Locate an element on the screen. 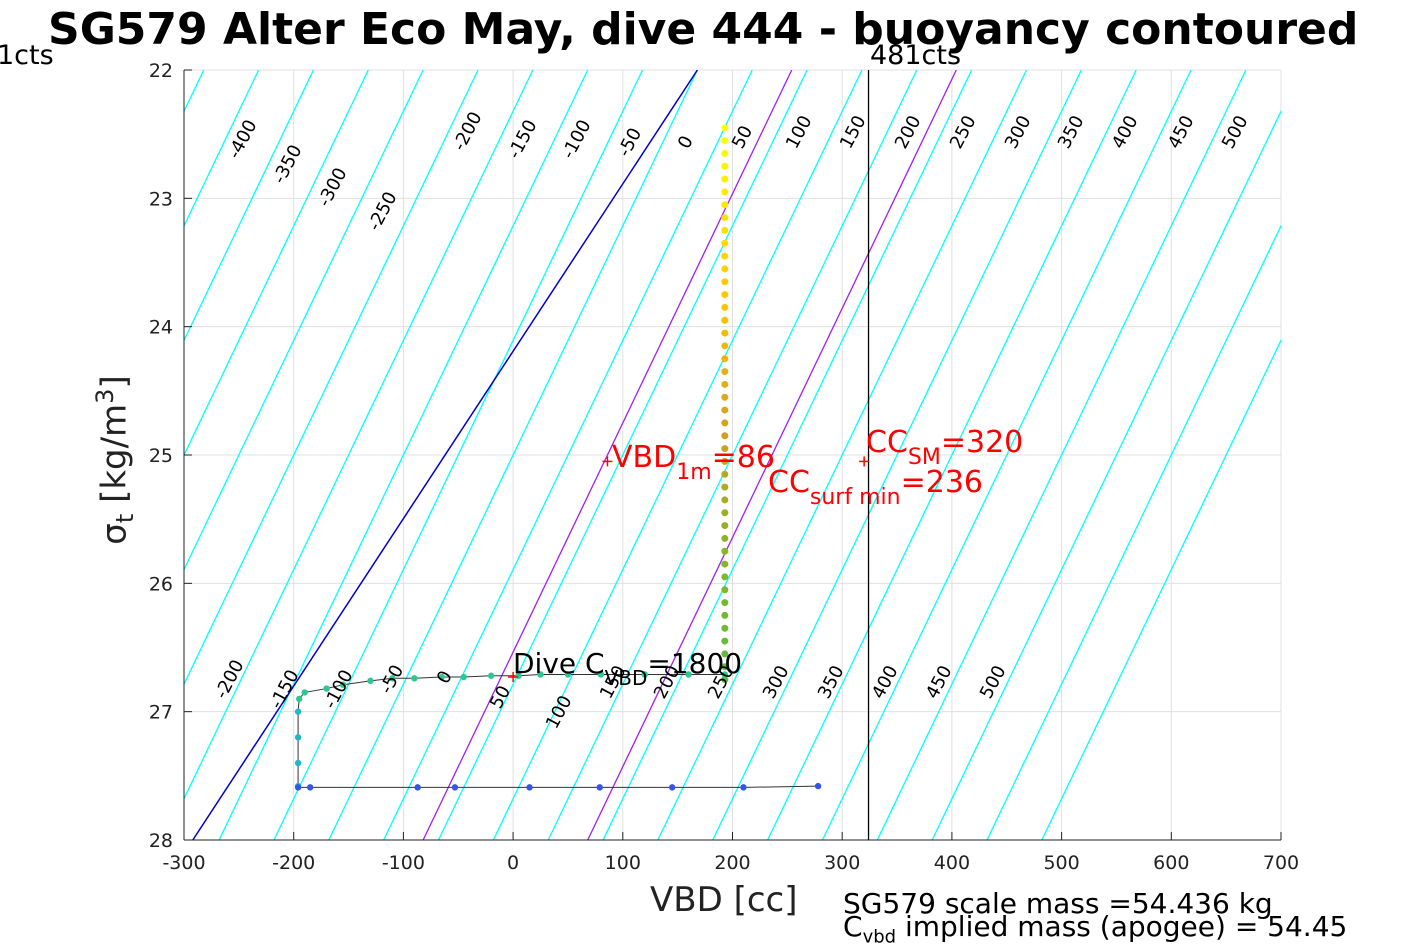 This screenshot has height=948, width=1417. start-counts-label: 1cts is located at coordinates (27, 55).